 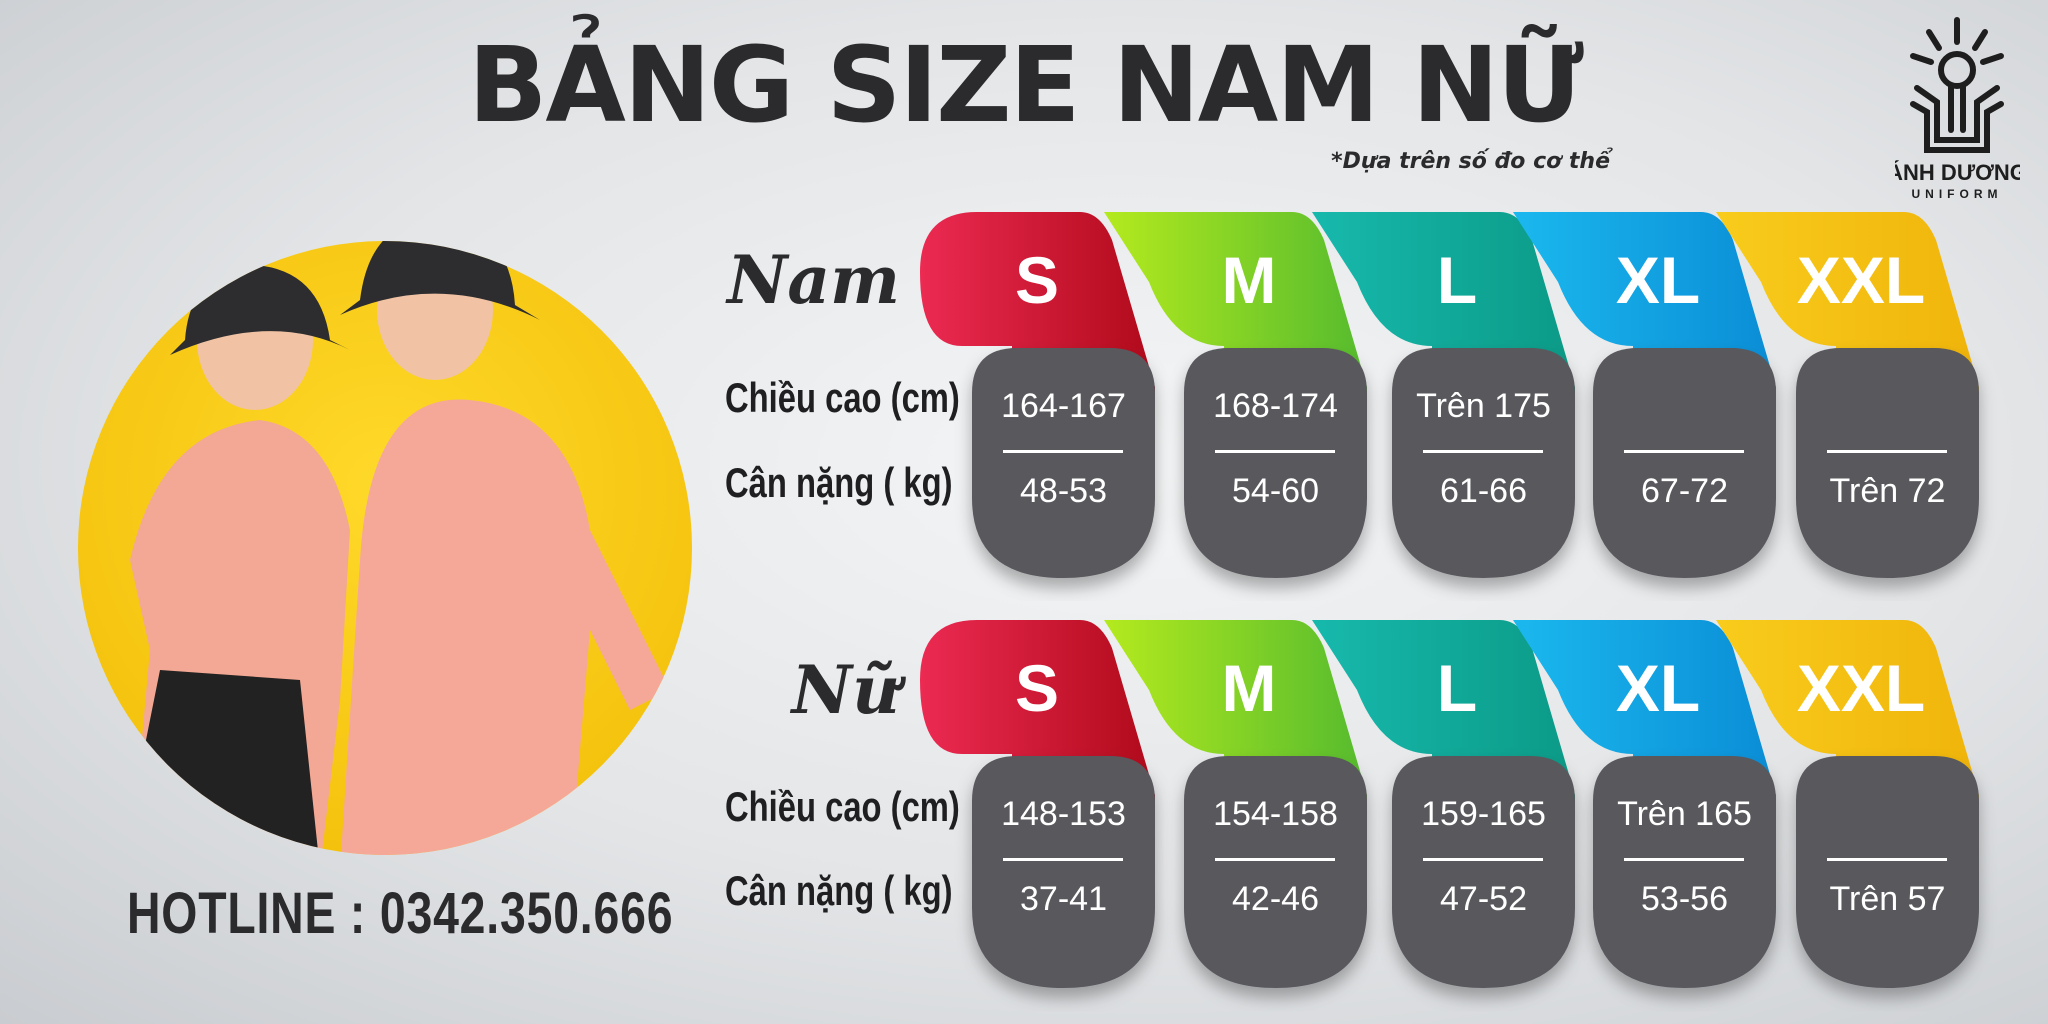 What do you see at coordinates (1684, 814) in the screenshot?
I see `height-value: Trên 165` at bounding box center [1684, 814].